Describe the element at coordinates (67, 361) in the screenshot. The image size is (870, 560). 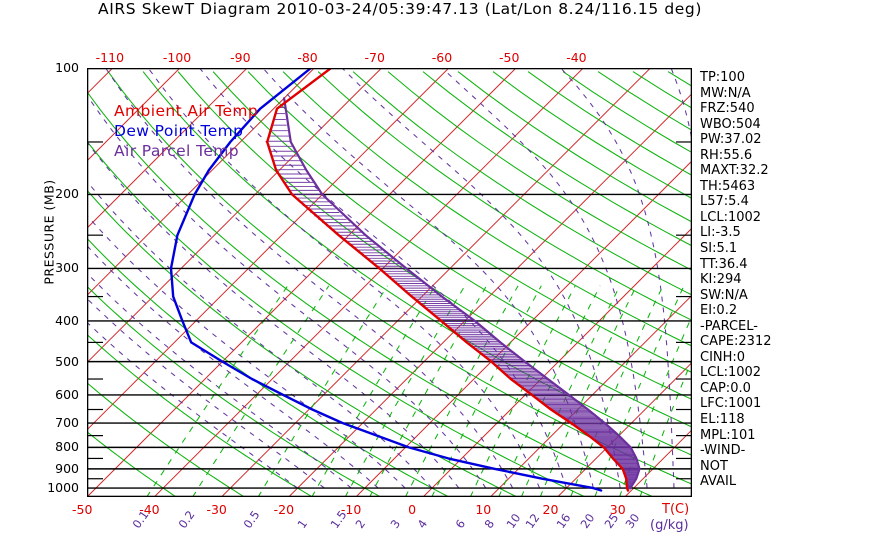
I see `pressure-tick-500: 500` at that location.